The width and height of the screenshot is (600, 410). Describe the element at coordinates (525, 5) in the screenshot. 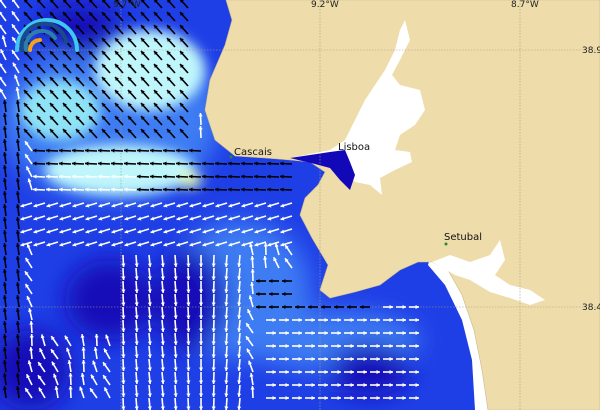

I see `lon-label: 8.7°W` at that location.